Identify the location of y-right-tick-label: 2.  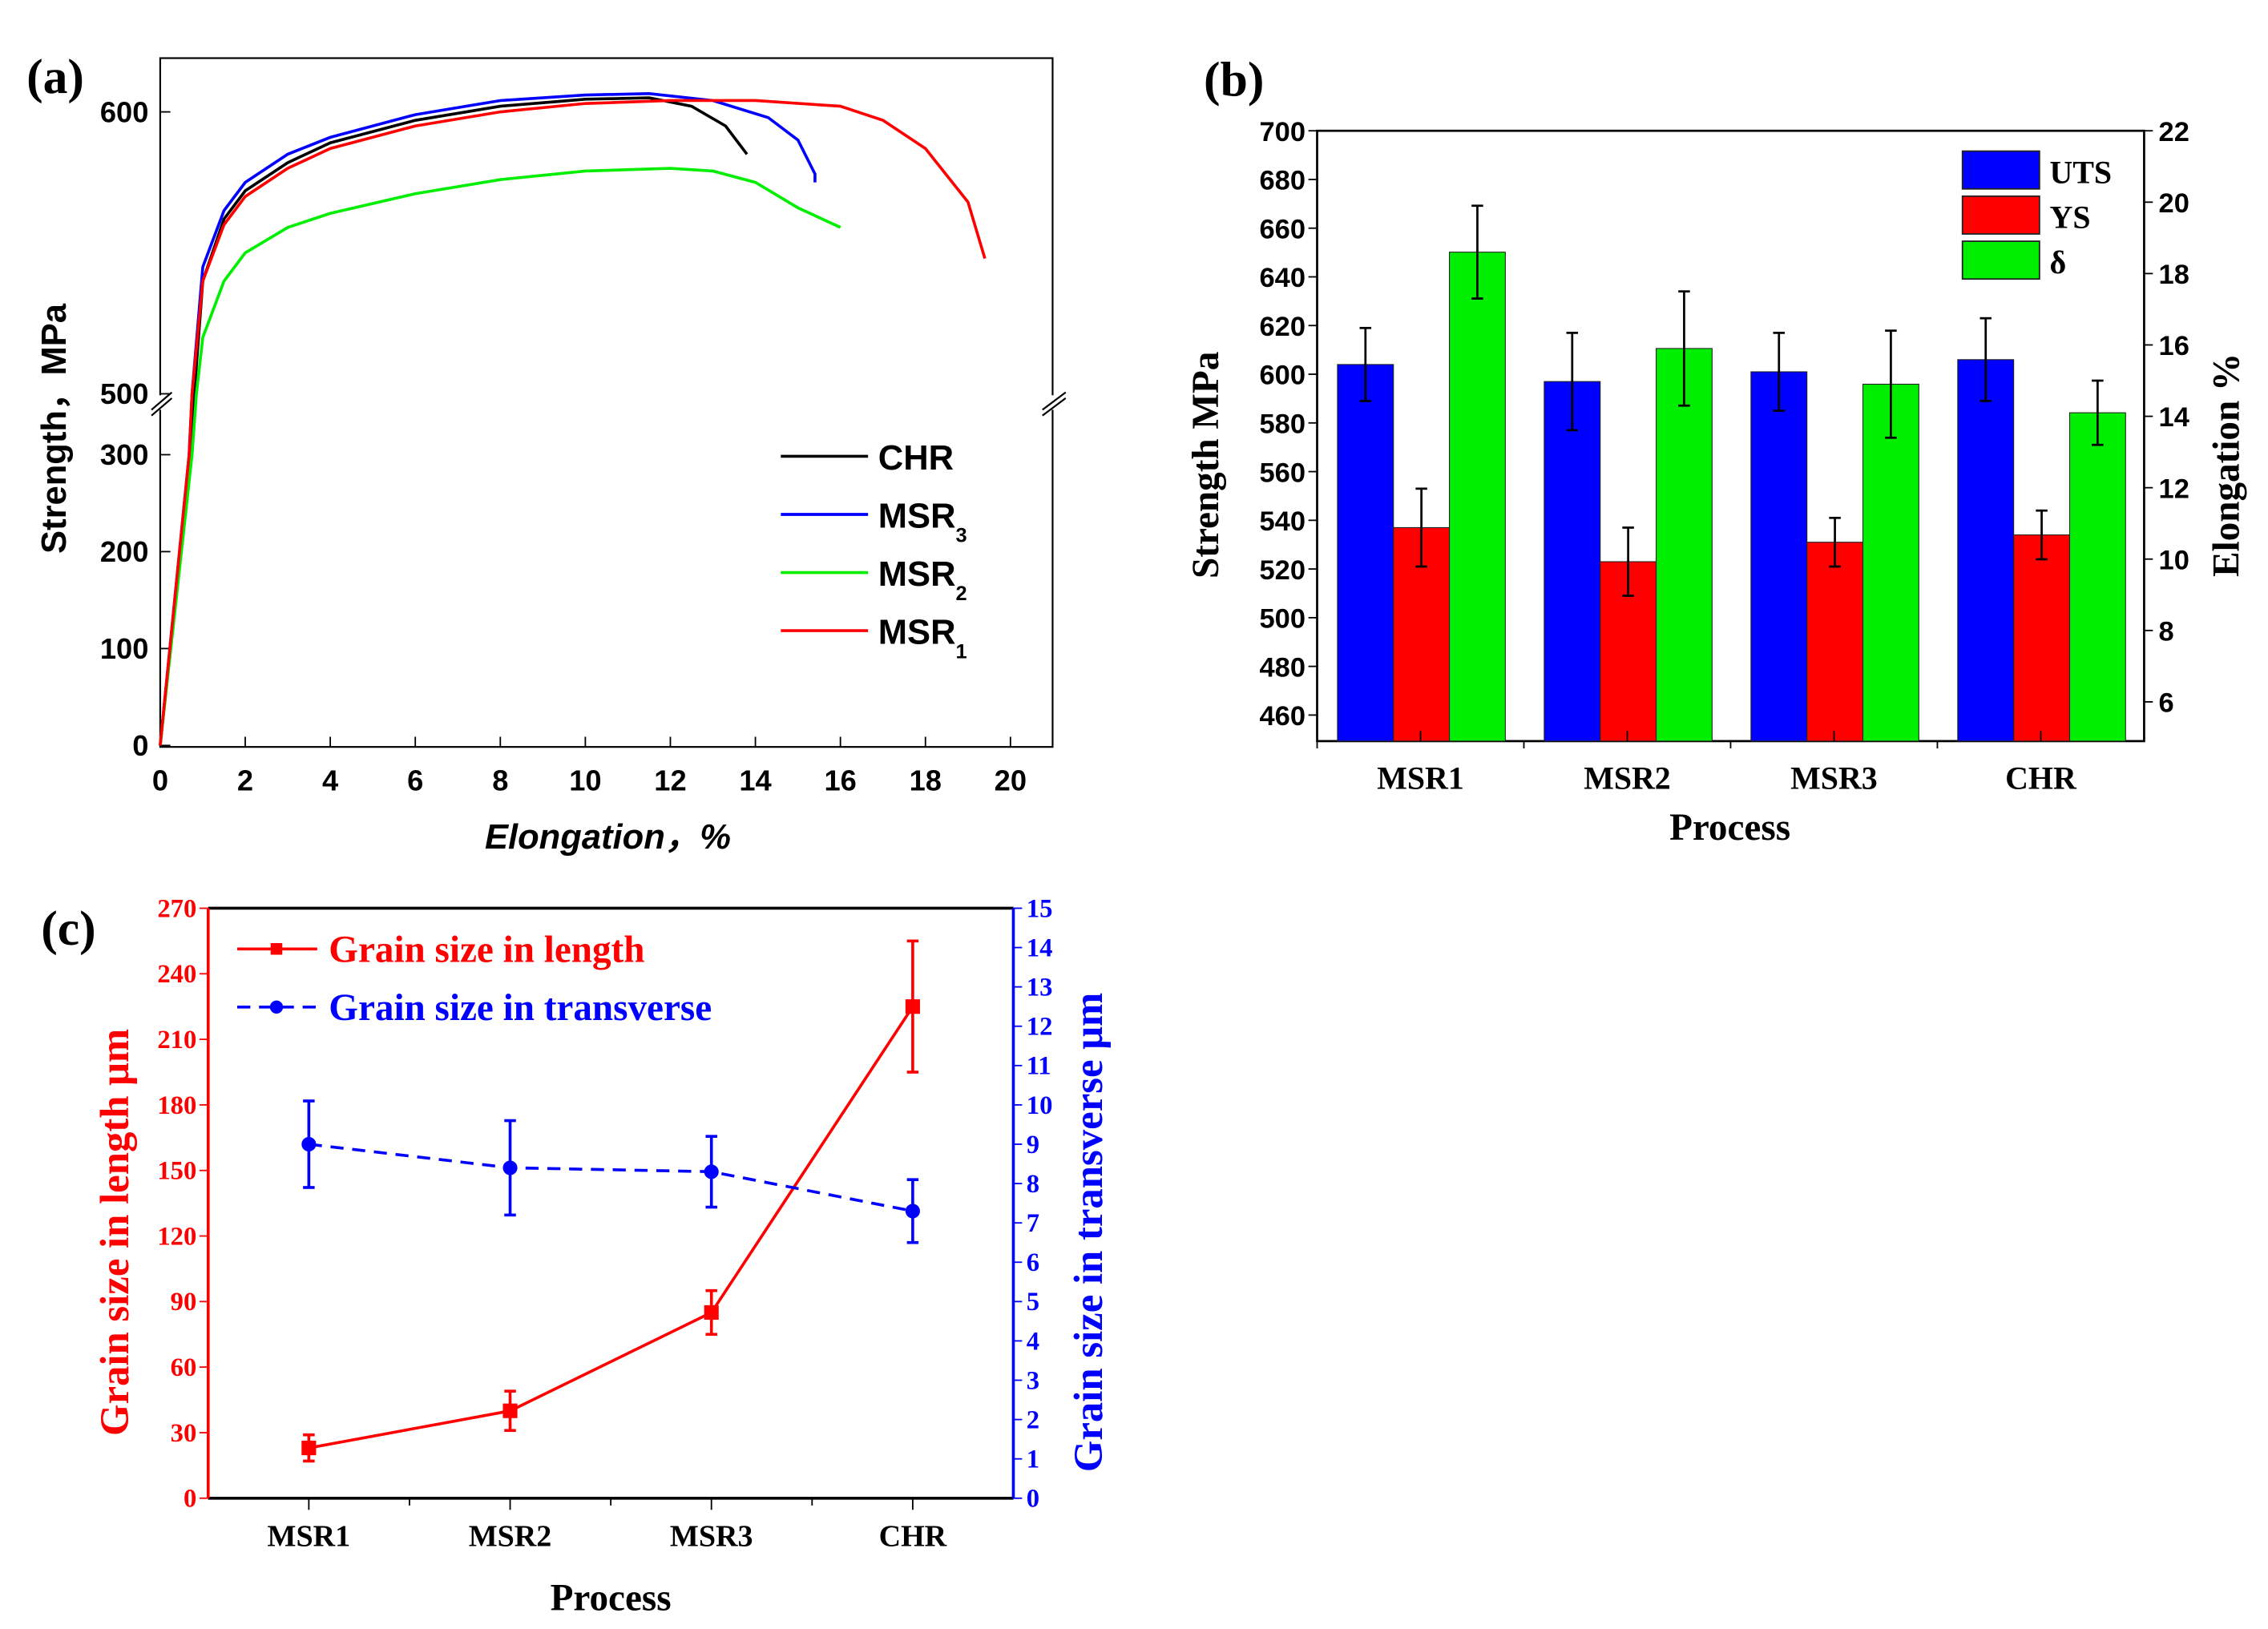
(1033, 1419).